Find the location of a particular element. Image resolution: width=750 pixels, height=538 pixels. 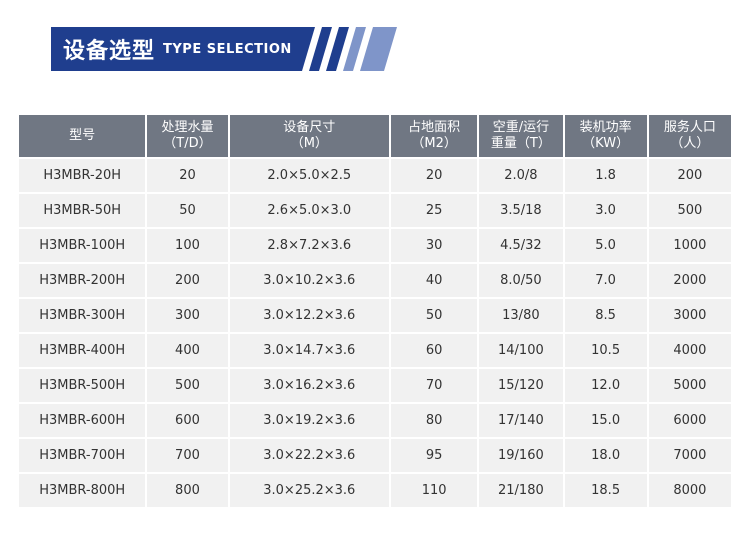

cell-weight: 13/80 is located at coordinates (521, 315).